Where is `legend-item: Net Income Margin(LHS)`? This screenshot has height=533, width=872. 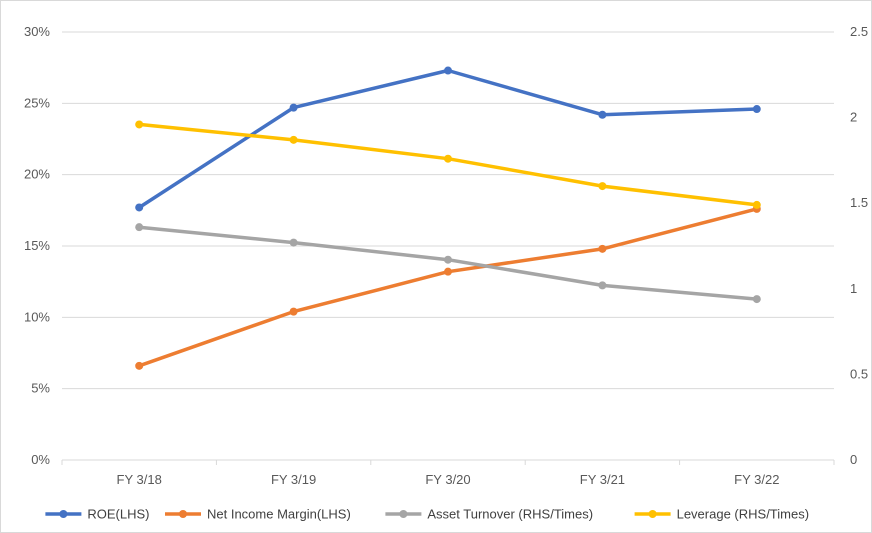
legend-item: Net Income Margin(LHS) is located at coordinates (258, 514).